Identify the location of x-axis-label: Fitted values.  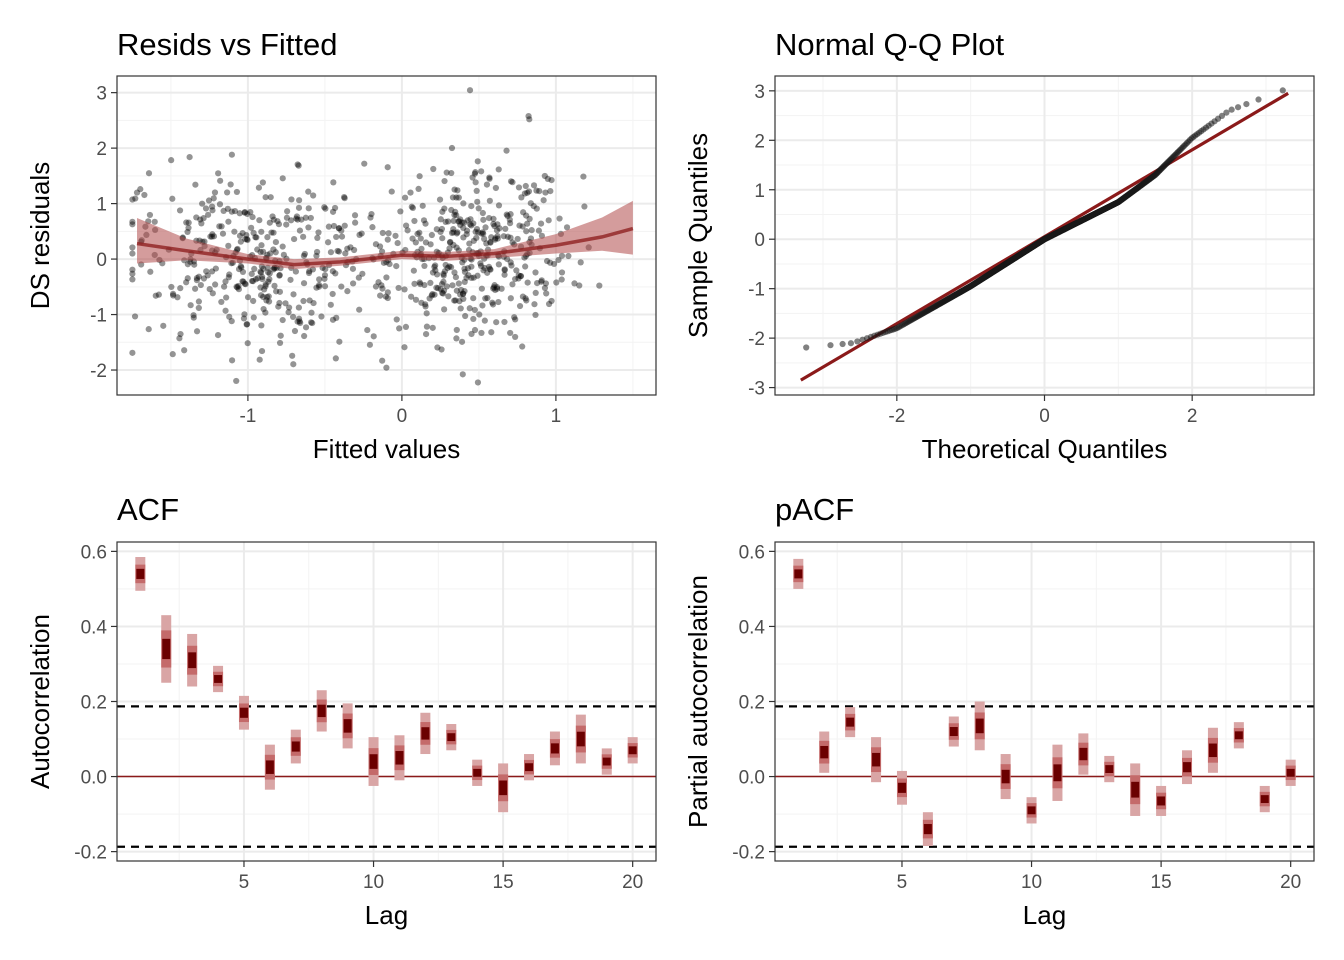
(386, 449).